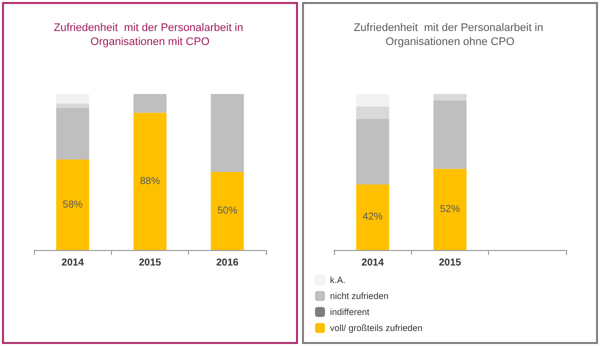 The image size is (600, 346). I want to click on legend-label: voll/ großteils zufrieden, so click(376, 328).